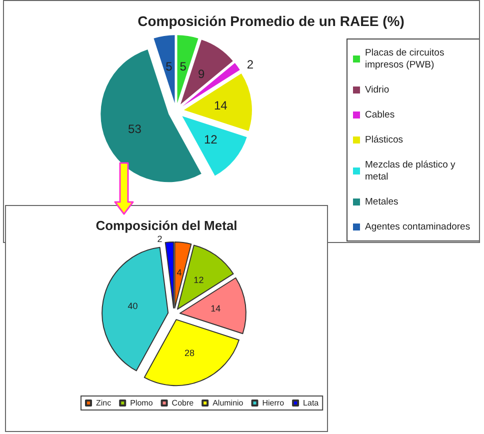  What do you see at coordinates (271, 21) in the screenshot?
I see `chart-title: Composición Promedio de un RAEE (%)` at bounding box center [271, 21].